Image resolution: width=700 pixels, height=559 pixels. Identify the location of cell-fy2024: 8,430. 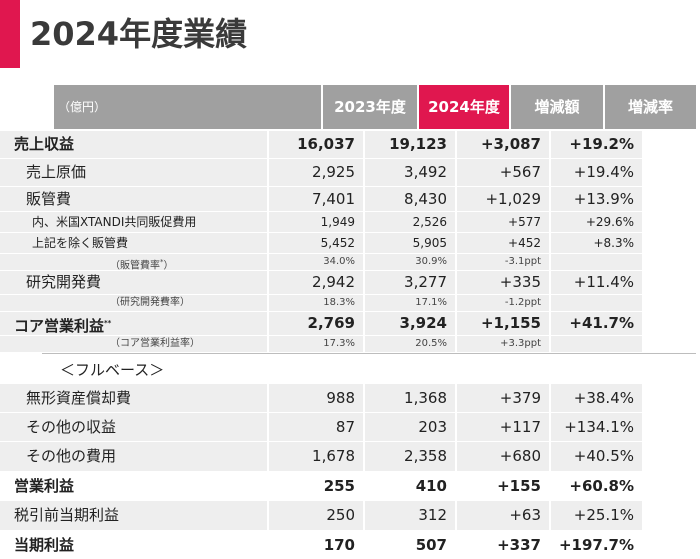
(409, 199).